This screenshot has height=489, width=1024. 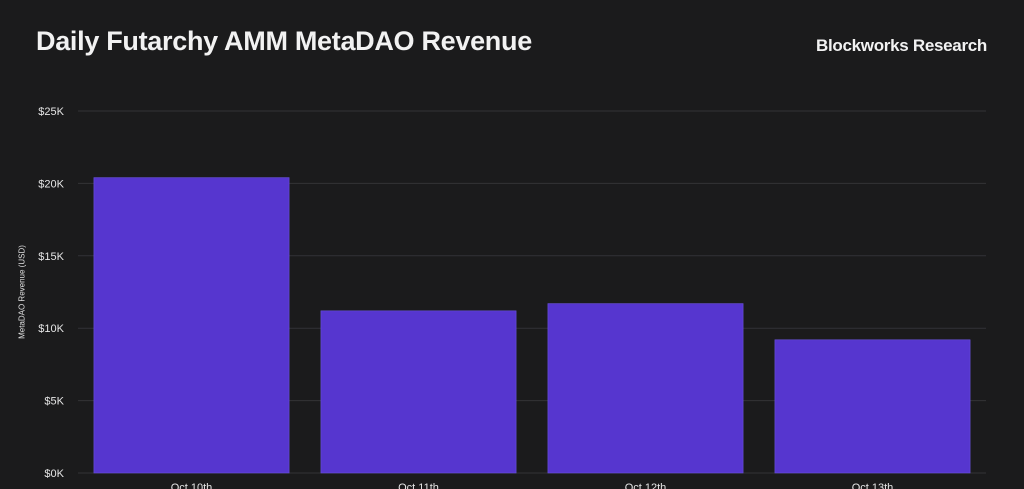 I want to click on y-tick-label: $5K, so click(x=54, y=402).